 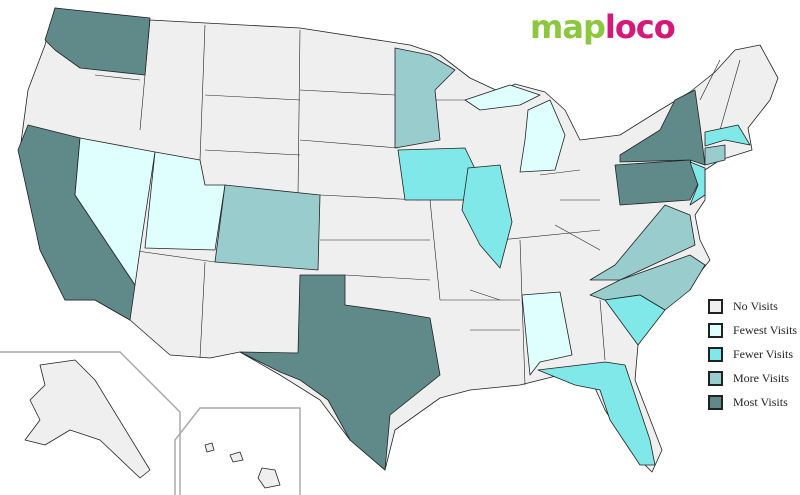 What do you see at coordinates (727, 135) in the screenshot?
I see `state-ma` at bounding box center [727, 135].